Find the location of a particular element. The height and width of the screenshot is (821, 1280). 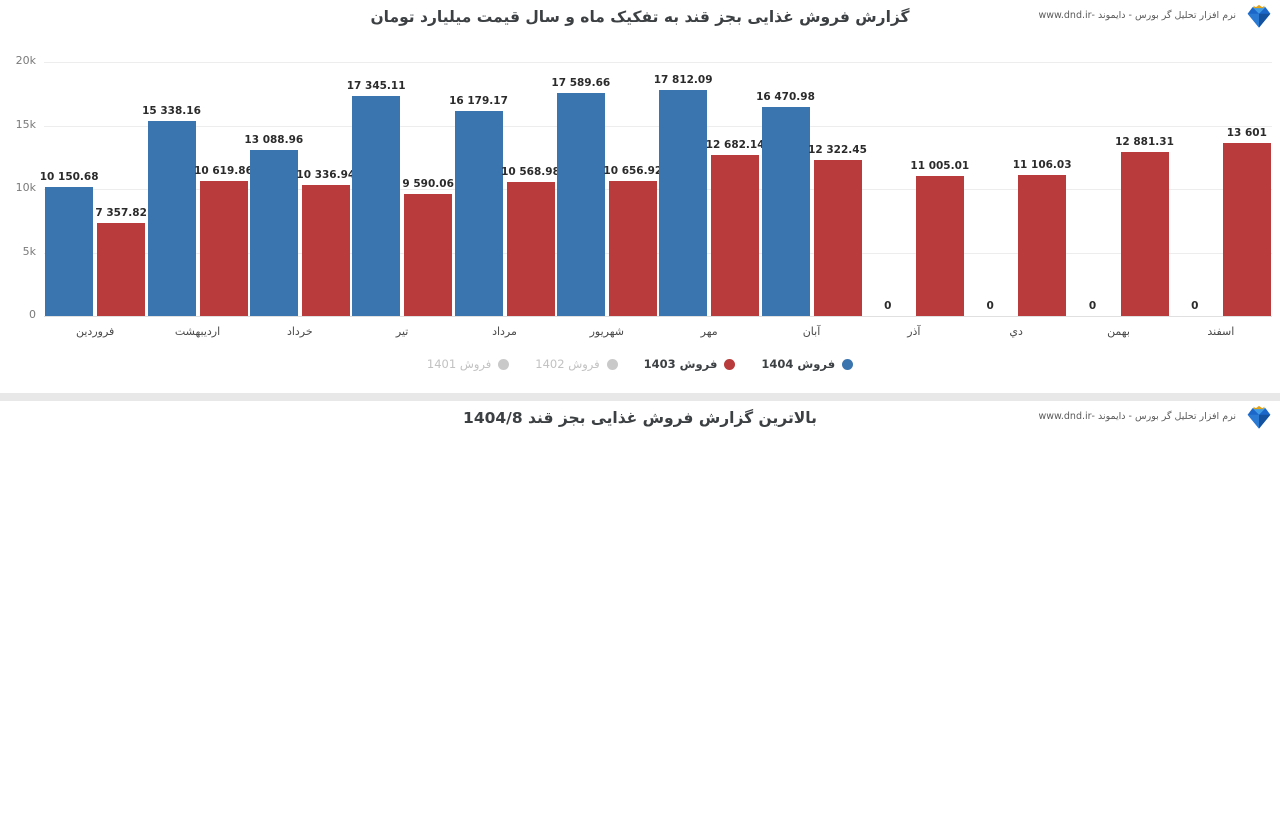

legend-item: فروش 1403 is located at coordinates (690, 364).